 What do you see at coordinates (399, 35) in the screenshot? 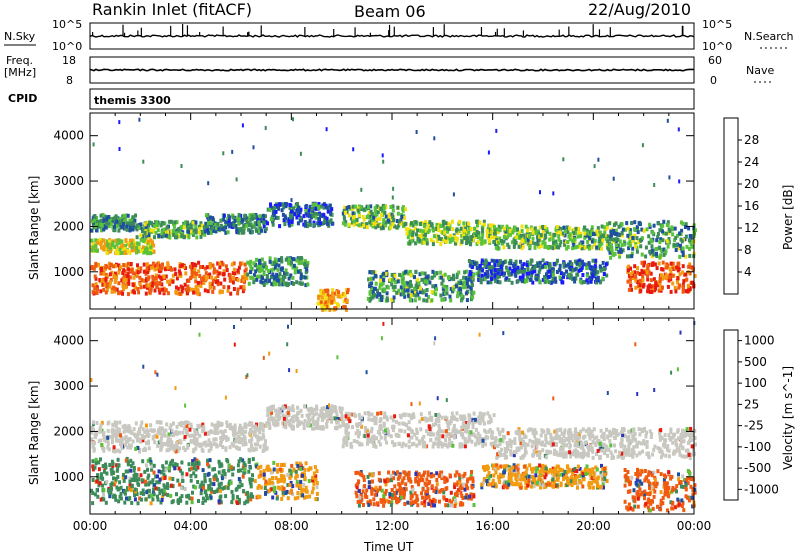
I see `noise-panel: N.Sky 10^5 10^0 10^5 10^0 N.Search` at bounding box center [399, 35].